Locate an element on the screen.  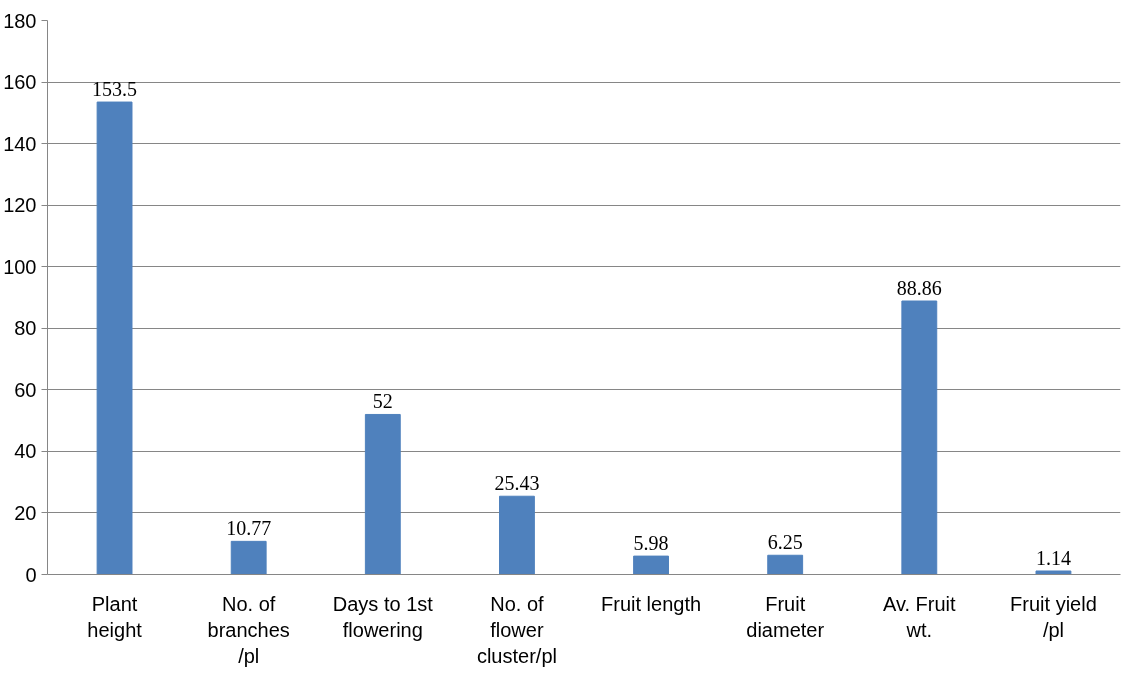
x-tick-label: Days to 1st flowering is located at coordinates (383, 616).